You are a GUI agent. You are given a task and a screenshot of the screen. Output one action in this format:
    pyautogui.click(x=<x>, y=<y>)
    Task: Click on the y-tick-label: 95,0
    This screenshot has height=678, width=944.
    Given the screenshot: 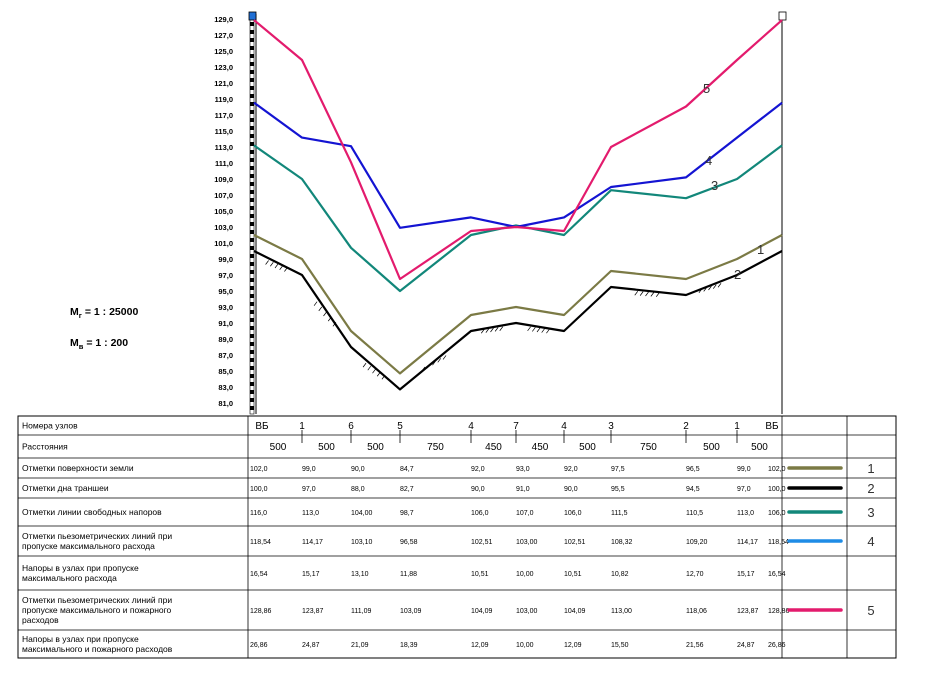 What is the action you would take?
    pyautogui.click(x=225, y=291)
    